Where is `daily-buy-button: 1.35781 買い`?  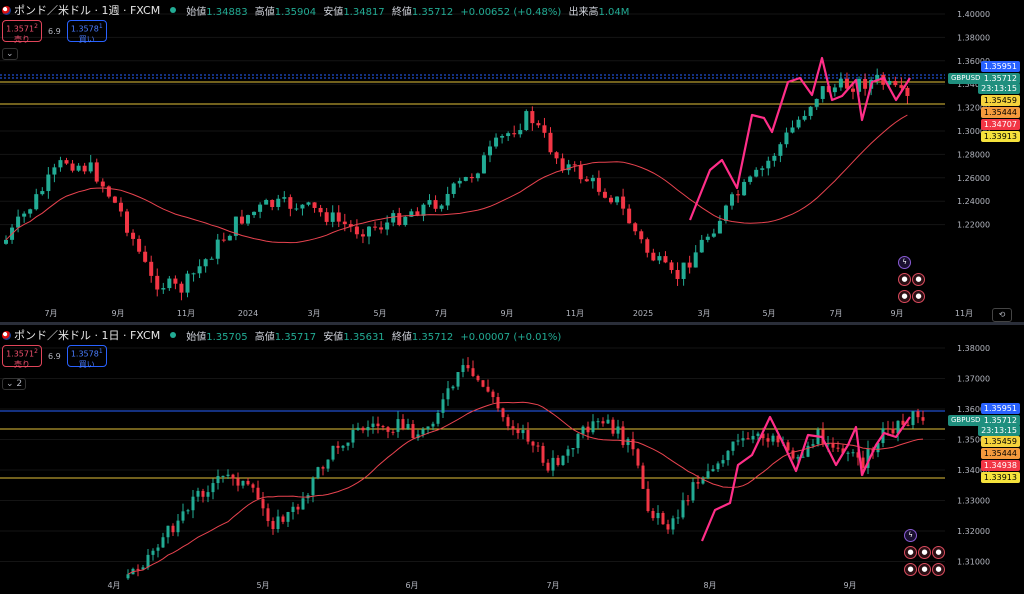
daily-buy-button: 1.35781 買い is located at coordinates (86, 357).